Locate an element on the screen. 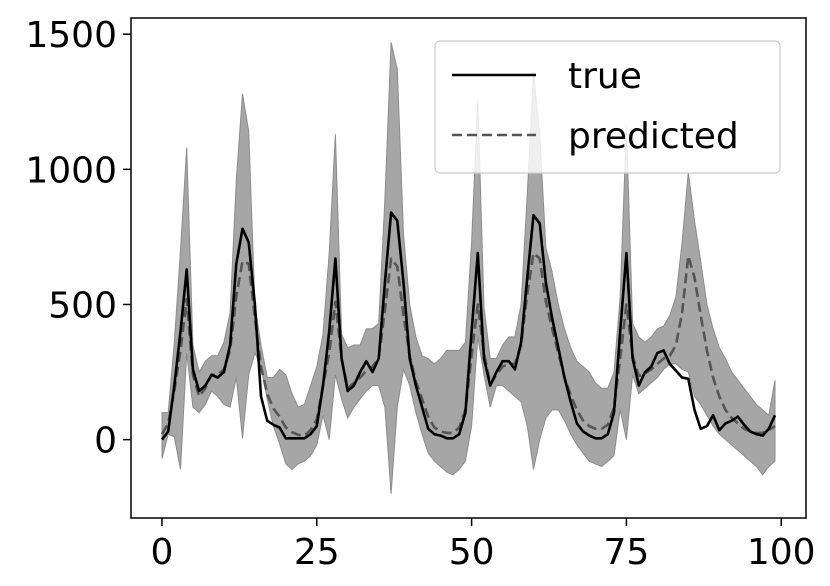  x-tick-label: 100 is located at coordinates (781, 552).